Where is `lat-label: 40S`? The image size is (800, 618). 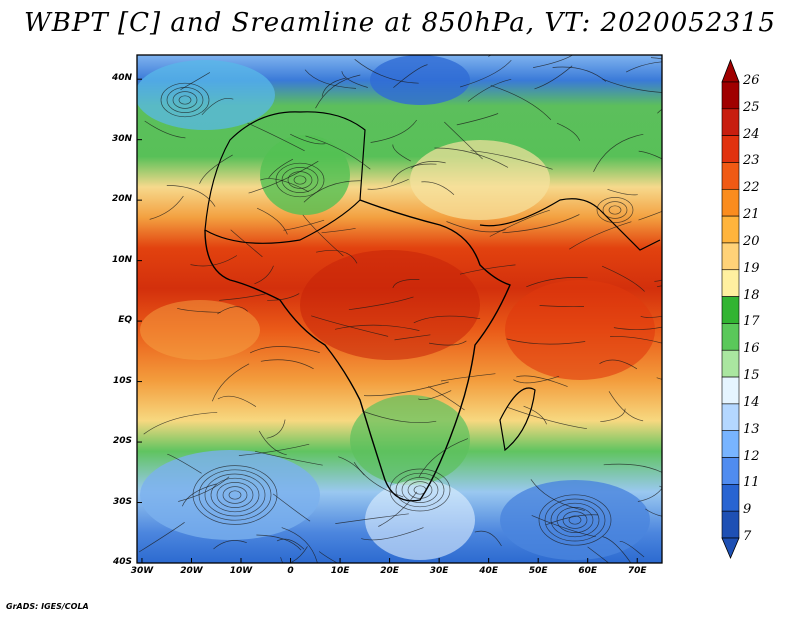
lat-label: 40S is located at coordinates (122, 562).